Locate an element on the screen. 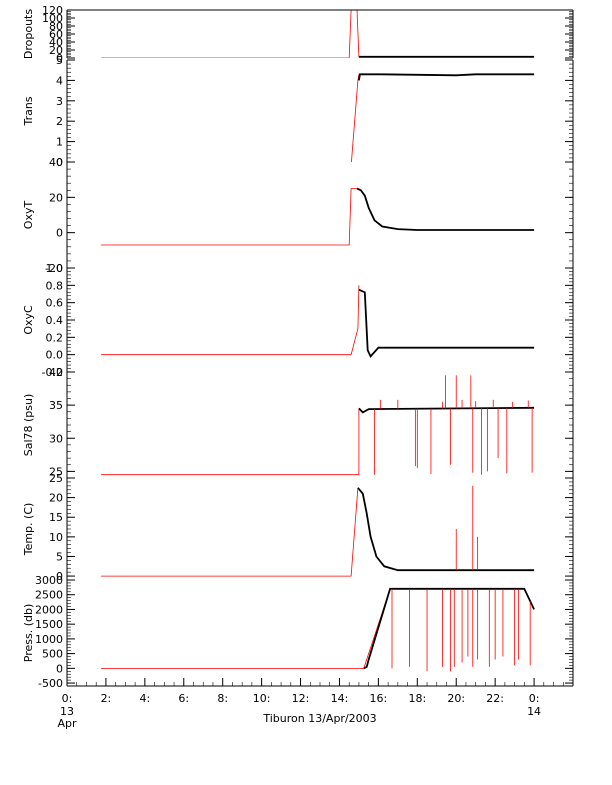  y-tick-label: 30 is located at coordinates (56, 438).